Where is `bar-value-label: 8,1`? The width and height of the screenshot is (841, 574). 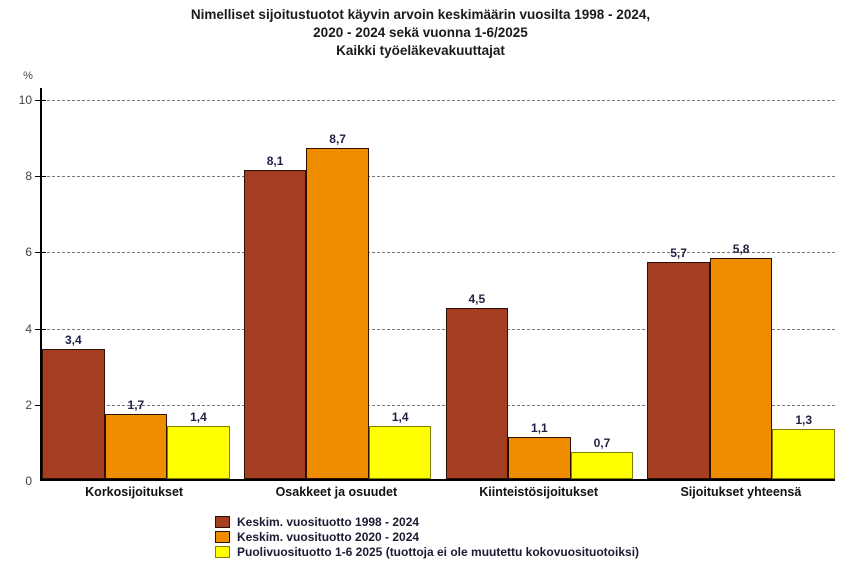
bar-value-label: 8,1 is located at coordinates (275, 161).